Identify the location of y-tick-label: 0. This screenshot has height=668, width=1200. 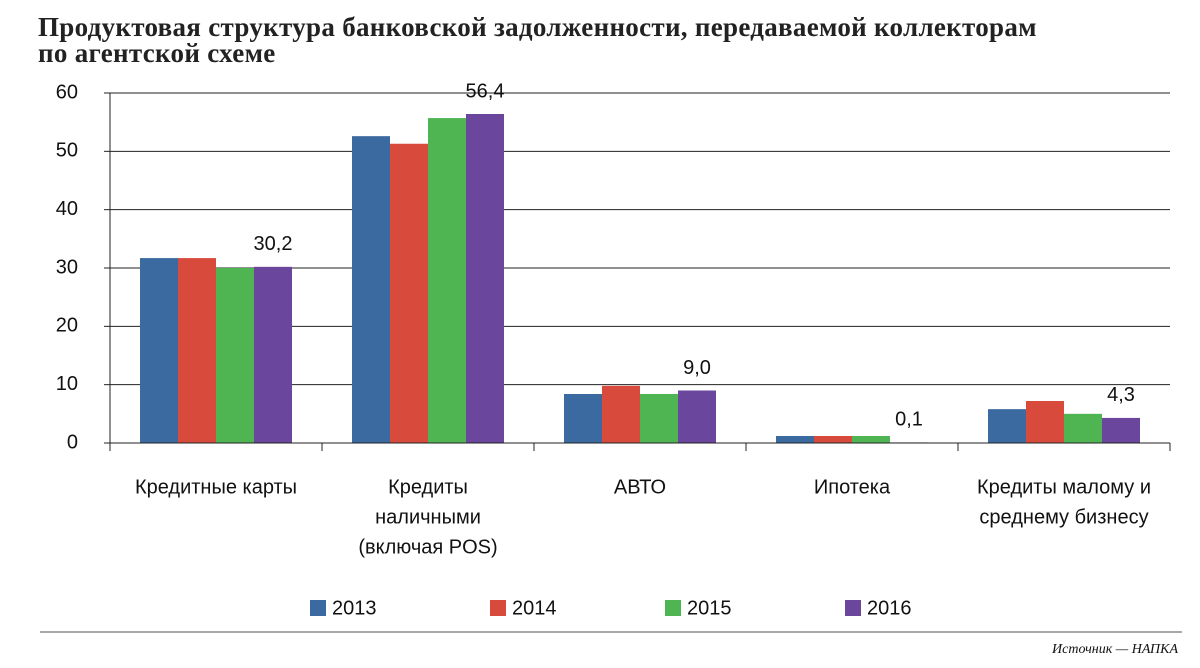
(72, 442).